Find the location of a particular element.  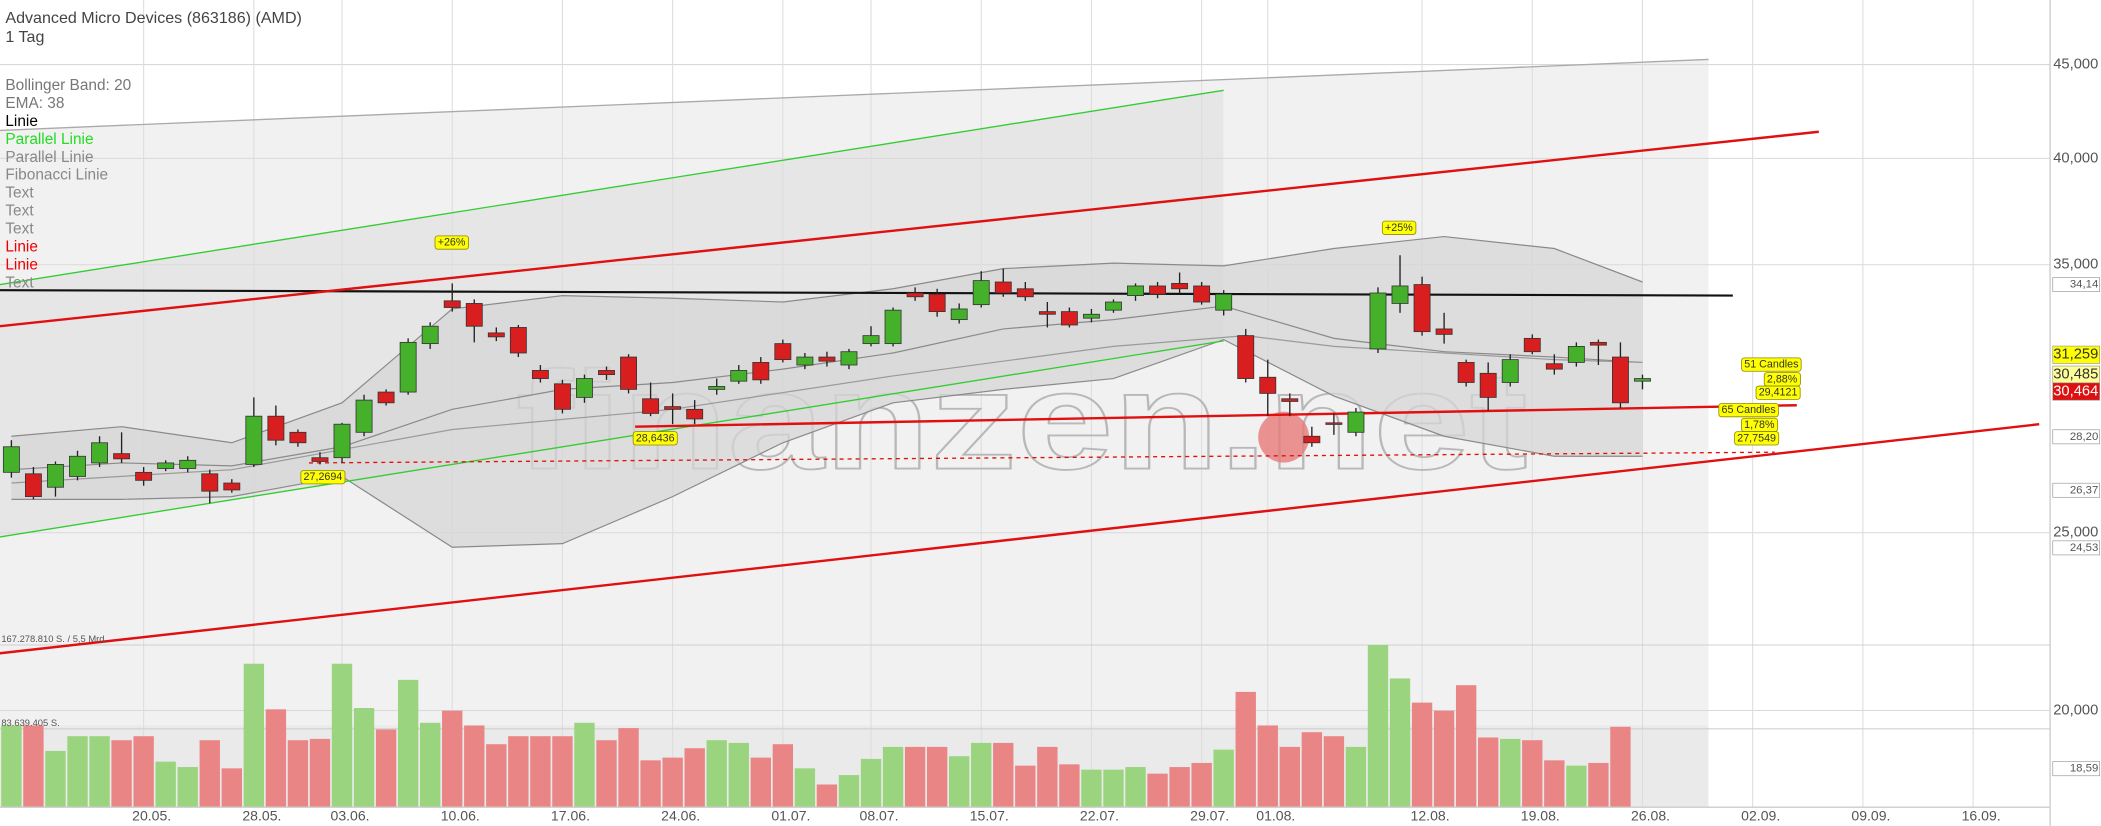

legend-entry: Text is located at coordinates (19, 283).